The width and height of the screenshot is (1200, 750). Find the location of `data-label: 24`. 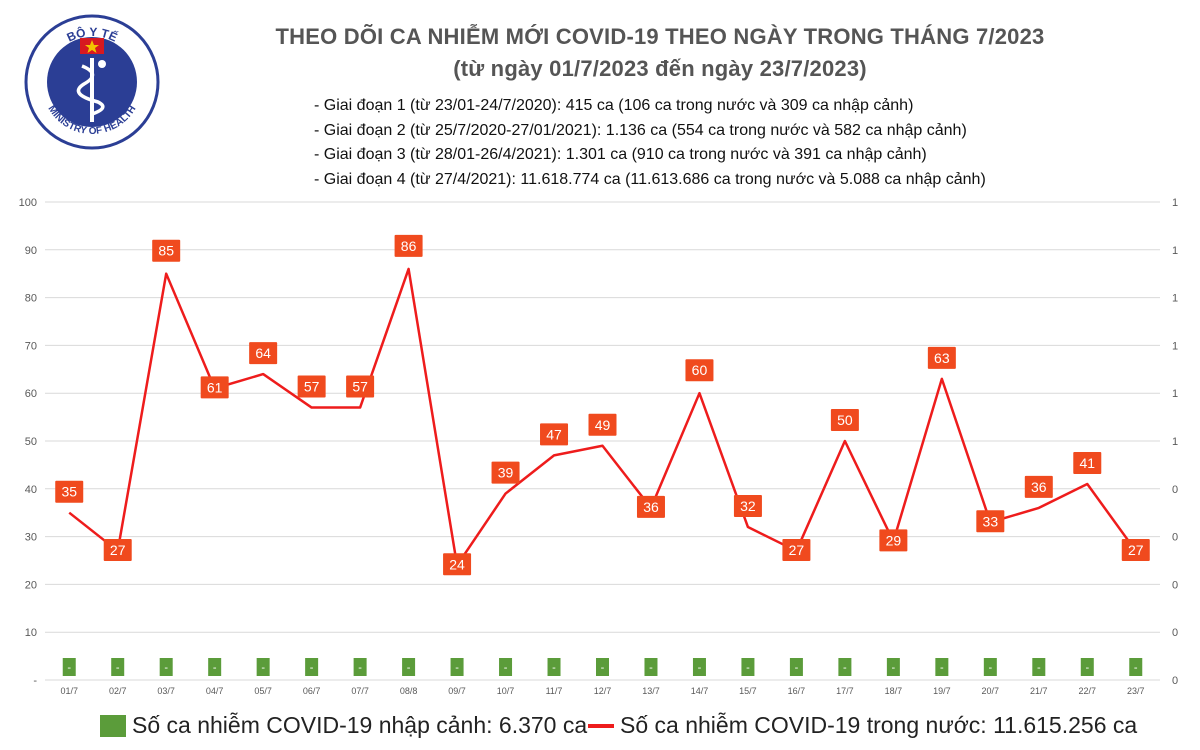

data-label: 24 is located at coordinates (457, 564).